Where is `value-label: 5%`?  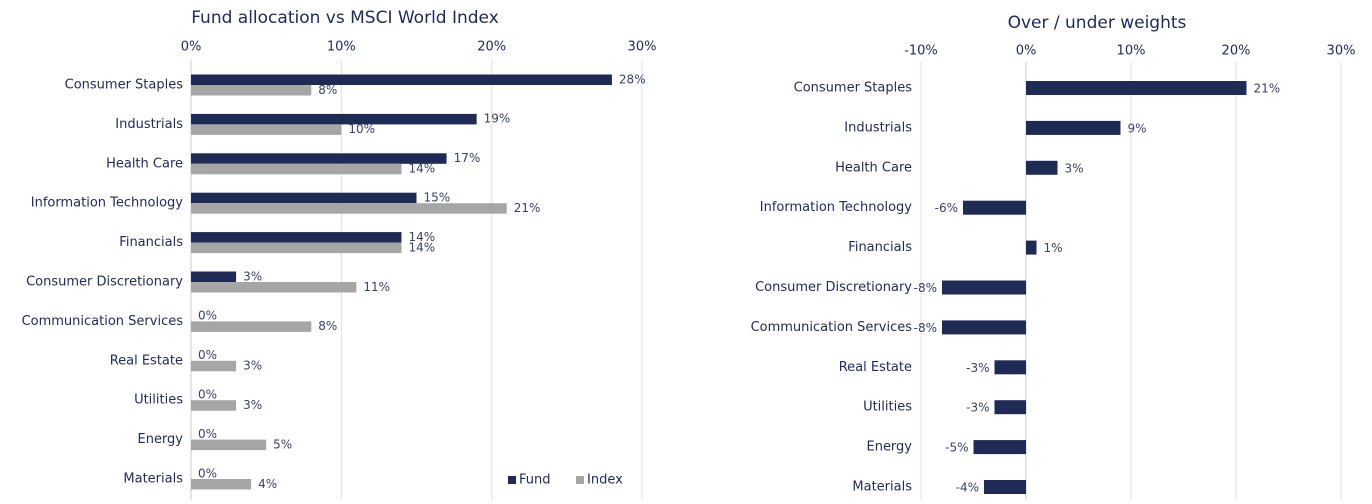
value-label: 5% is located at coordinates (282, 444).